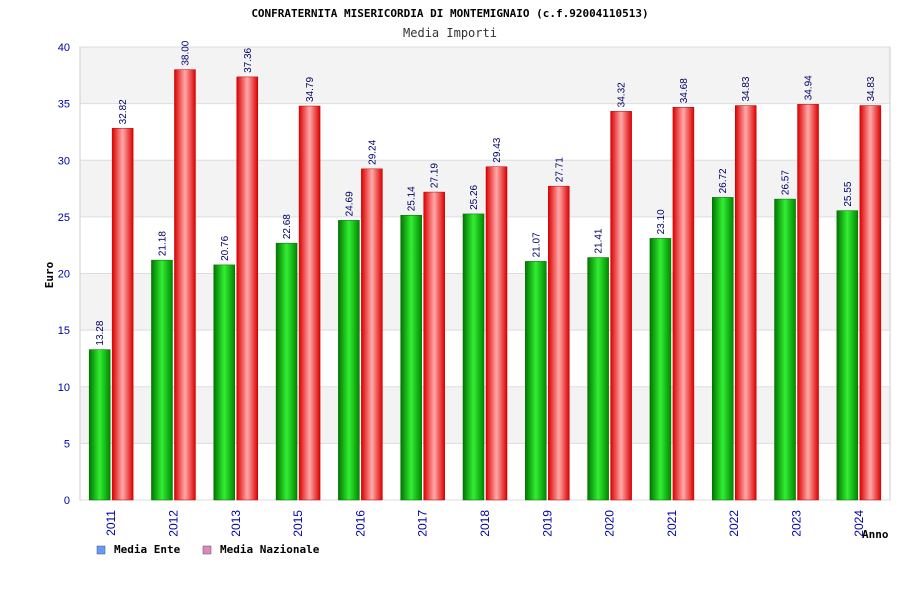 Image resolution: width=900 pixels, height=600 pixels. What do you see at coordinates (598, 379) in the screenshot?
I see `bar-media-ente-2020` at bounding box center [598, 379].